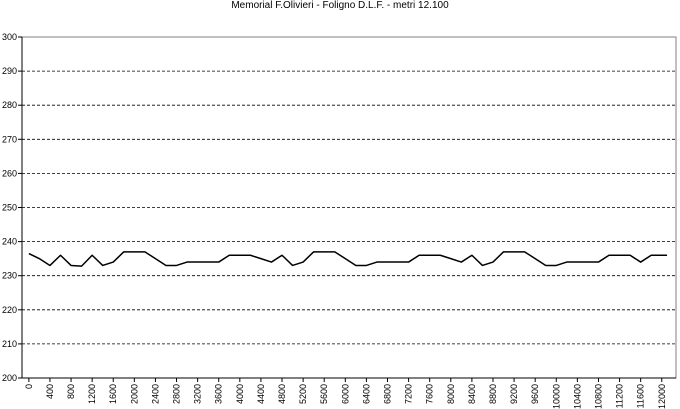 This screenshot has height=409, width=680. Describe the element at coordinates (348, 259) in the screenshot. I see `line` at that location.